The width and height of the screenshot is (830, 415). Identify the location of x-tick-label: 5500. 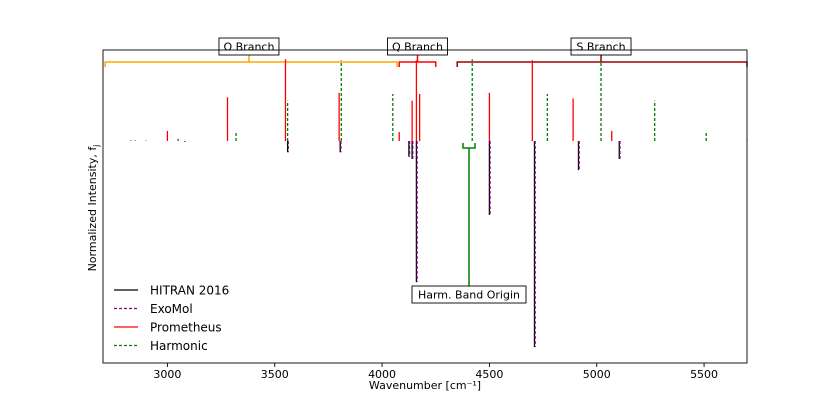
(704, 374).